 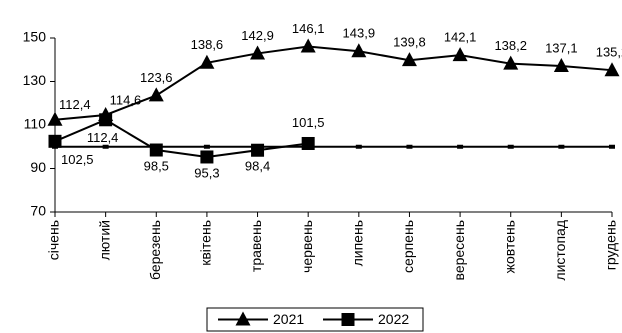 I want to click on data-label: 123,6, so click(x=156, y=77).